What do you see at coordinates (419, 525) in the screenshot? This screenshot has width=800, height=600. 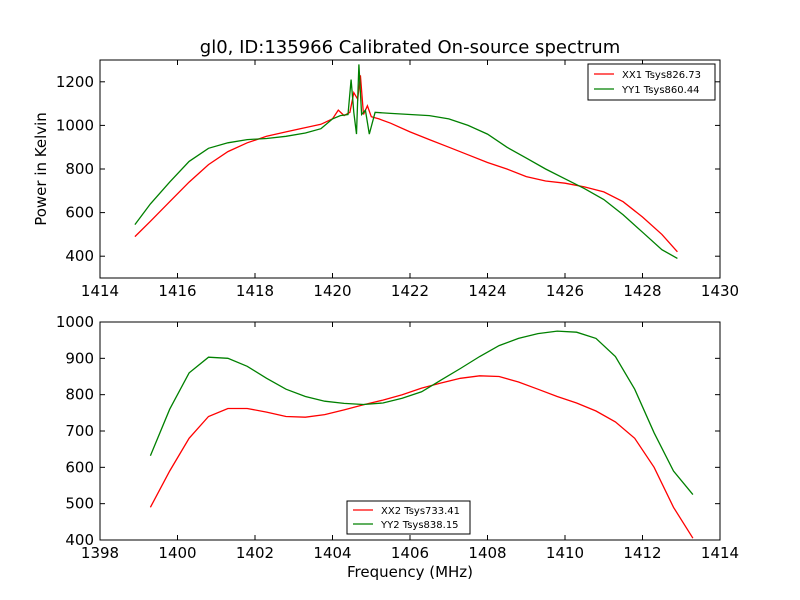 I see `legend-label-yy2: YY2 Tsys838.15` at bounding box center [419, 525].